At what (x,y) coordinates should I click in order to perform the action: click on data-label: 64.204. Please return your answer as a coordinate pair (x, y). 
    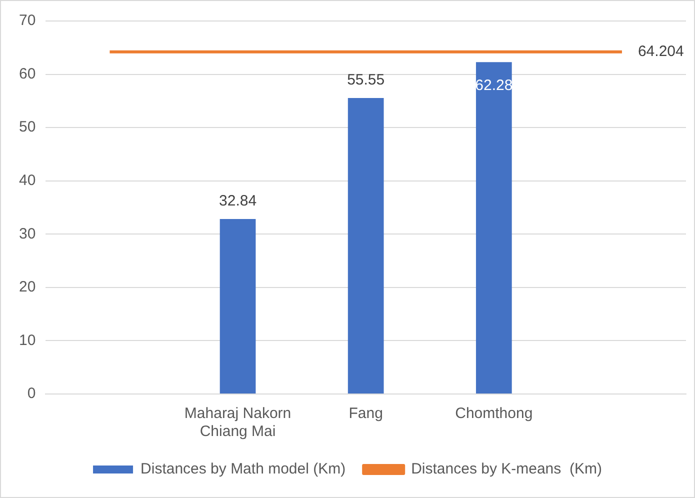
    Looking at the image, I should click on (661, 51).